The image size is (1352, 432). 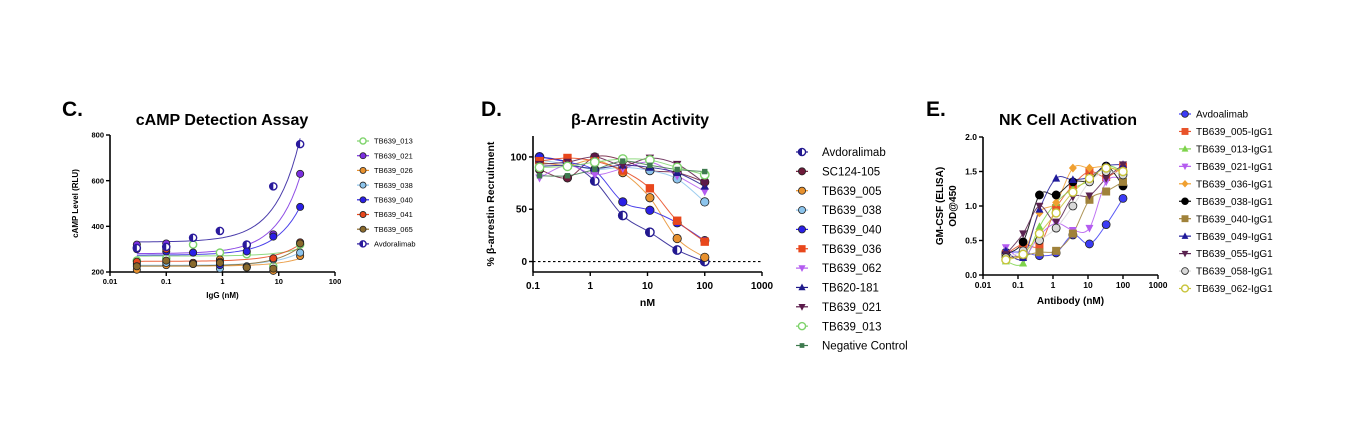 What do you see at coordinates (1226, 272) in the screenshot?
I see `legend-item: TB639_058-IgG1` at bounding box center [1226, 272].